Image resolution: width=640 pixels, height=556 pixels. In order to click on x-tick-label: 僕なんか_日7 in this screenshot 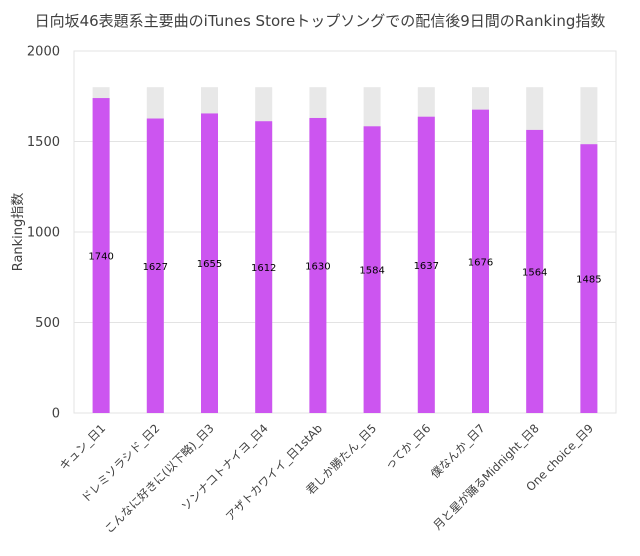, I will do `click(458, 451)`.